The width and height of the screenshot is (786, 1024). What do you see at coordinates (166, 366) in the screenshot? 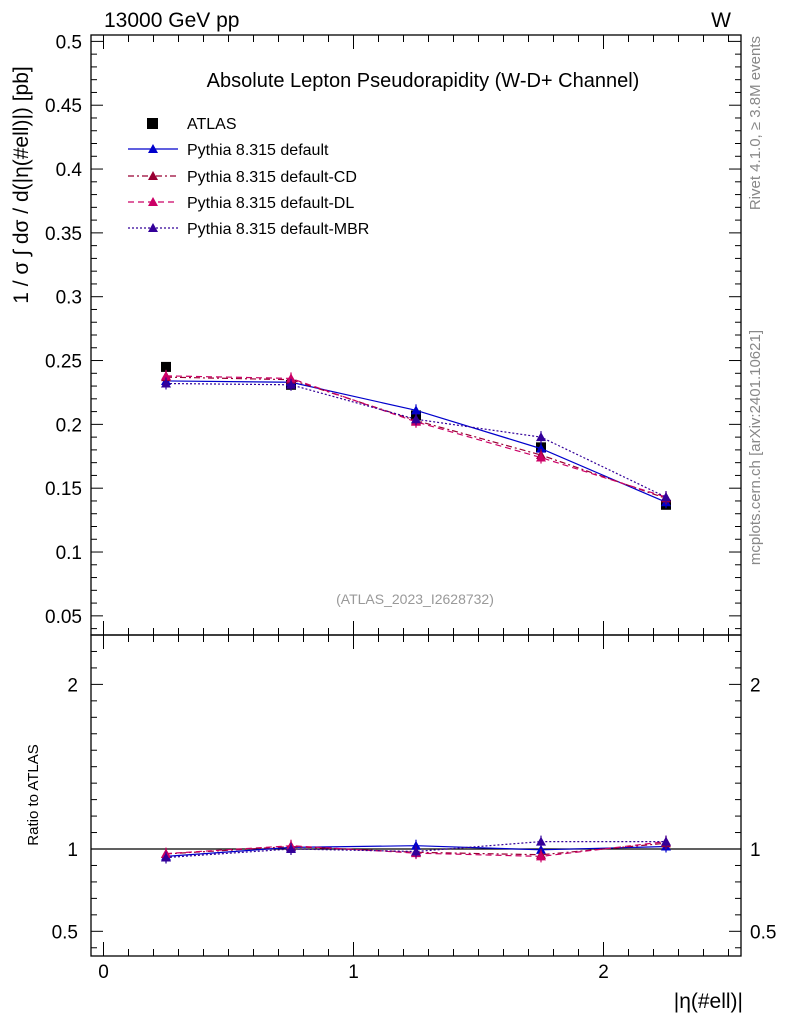
I see `main-point-atlas` at bounding box center [166, 366].